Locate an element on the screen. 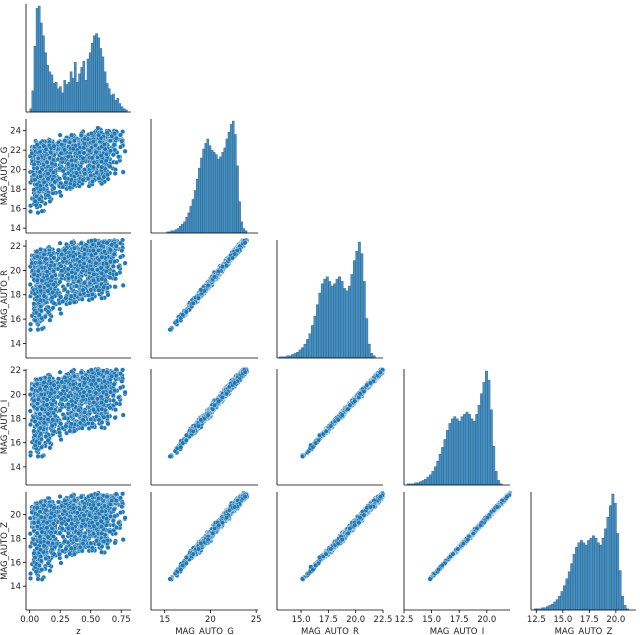  scatter-point-MAG_AUTO_R-vs-MAG_AUTO_G is located at coordinates (193, 303).